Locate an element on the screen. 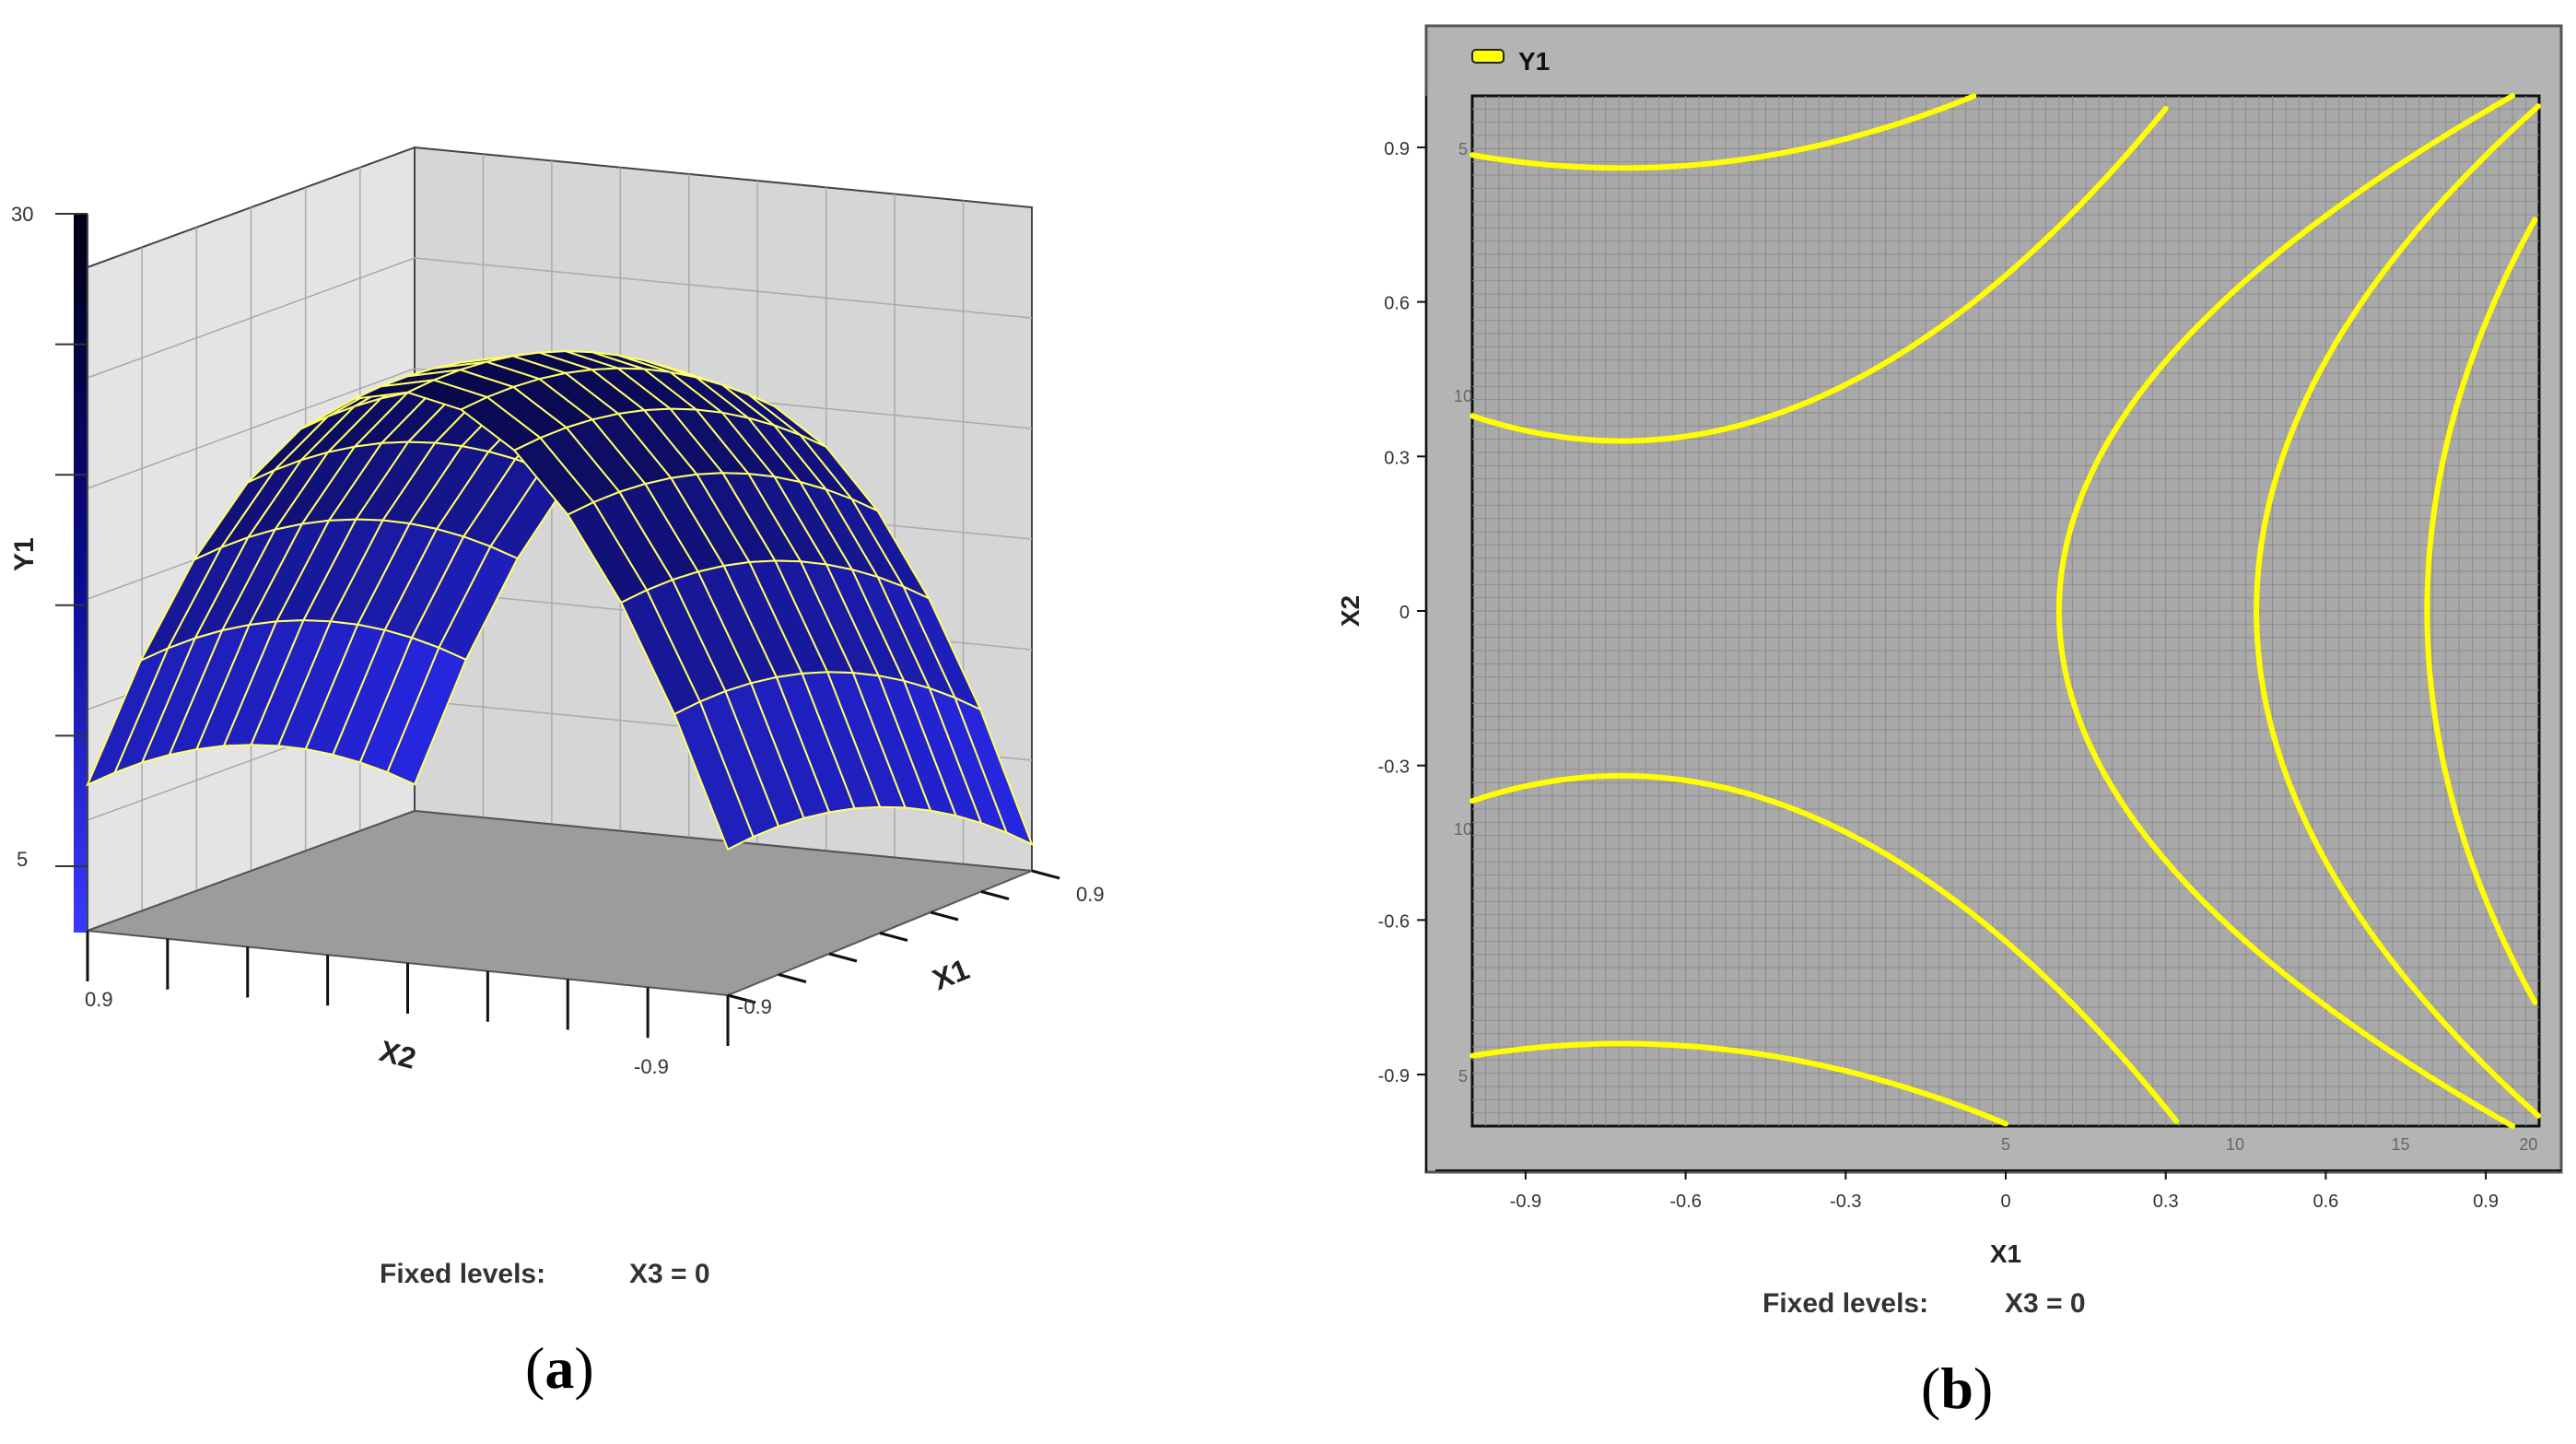 The width and height of the screenshot is (2576, 1444). x2-tick-label-right: -0.9 is located at coordinates (651, 1066).